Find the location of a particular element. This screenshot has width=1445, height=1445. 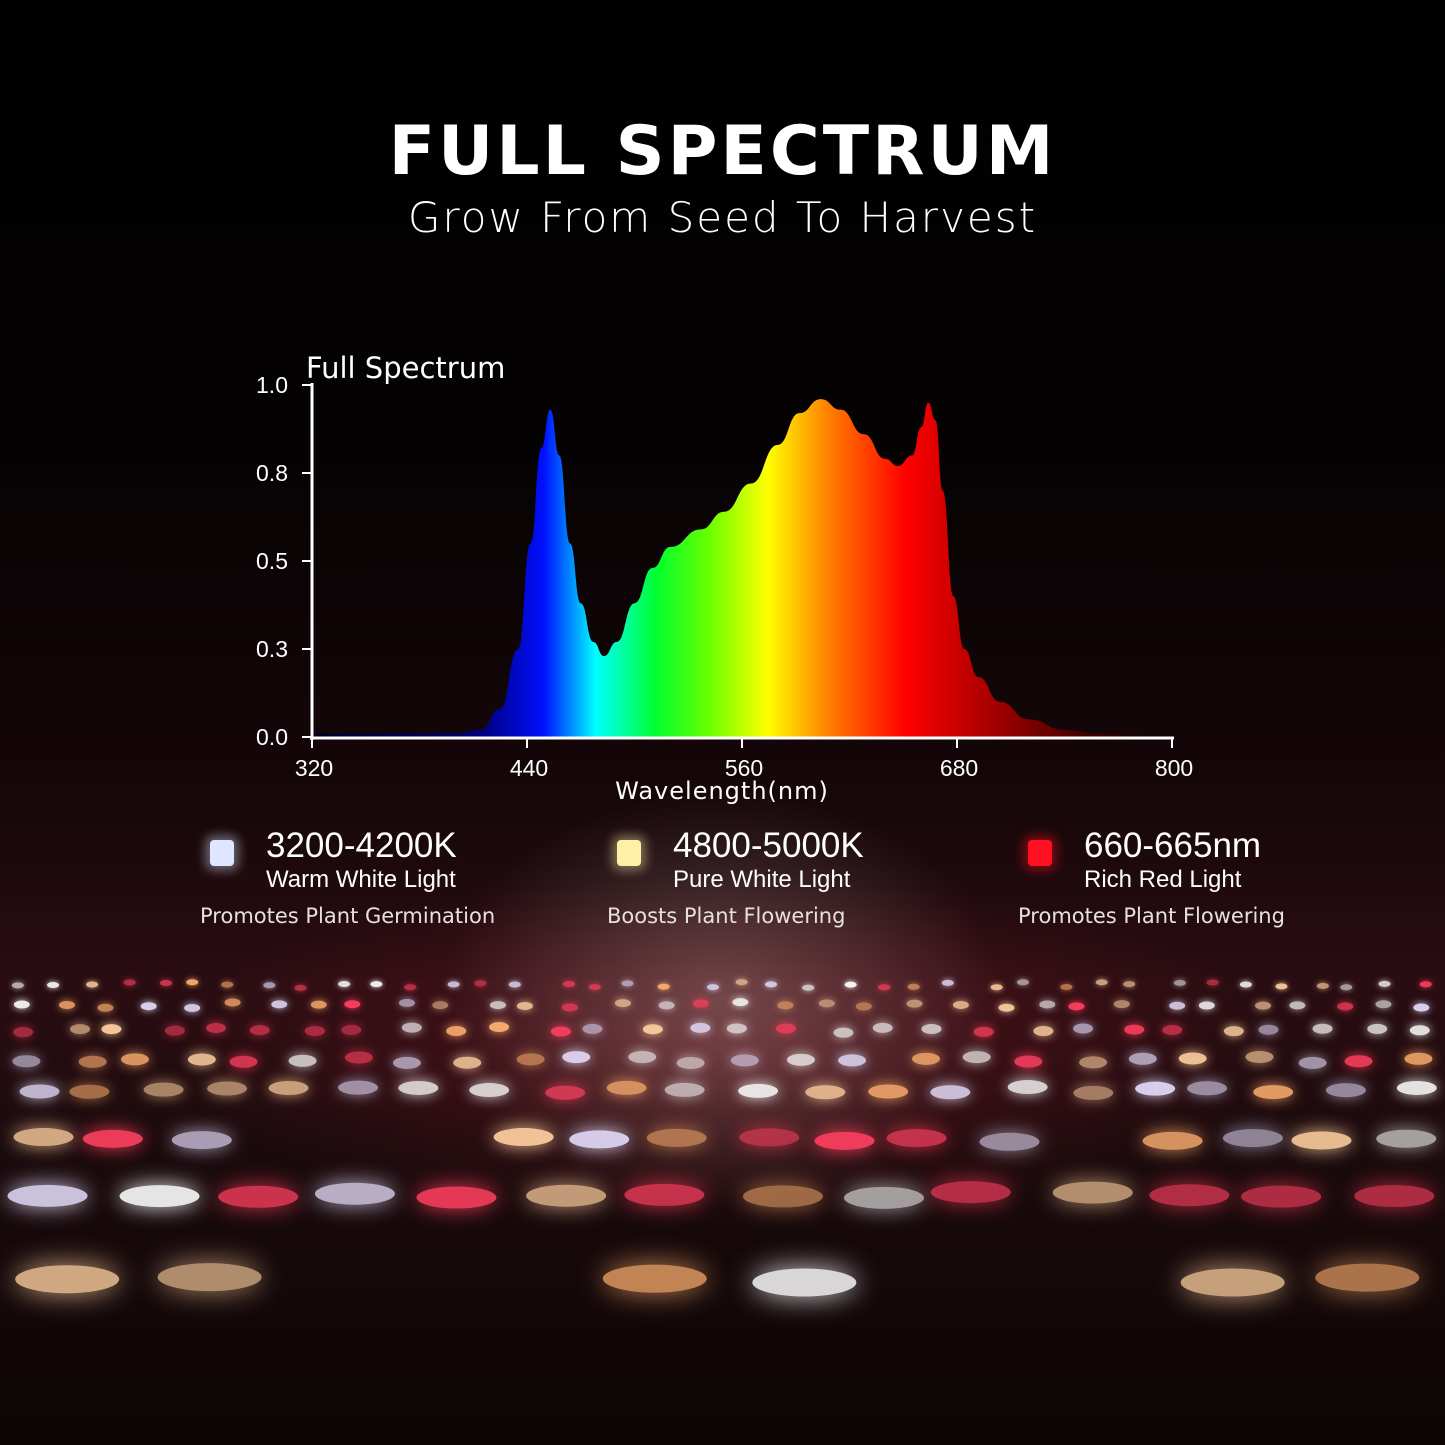

y-tick-label: 0.0 is located at coordinates (272, 737).